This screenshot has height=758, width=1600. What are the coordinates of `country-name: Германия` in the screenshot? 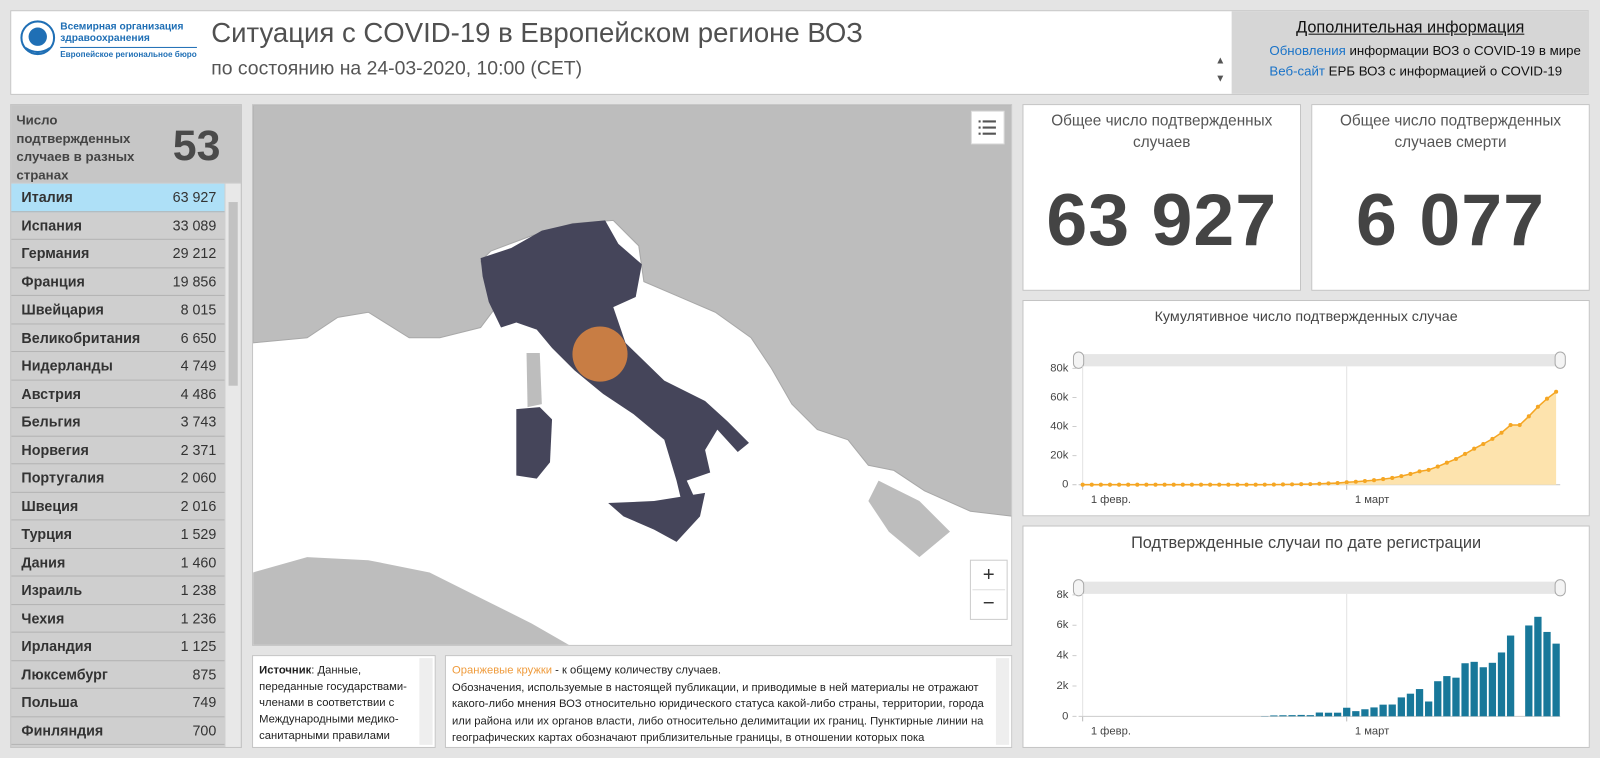 It's located at (55, 253).